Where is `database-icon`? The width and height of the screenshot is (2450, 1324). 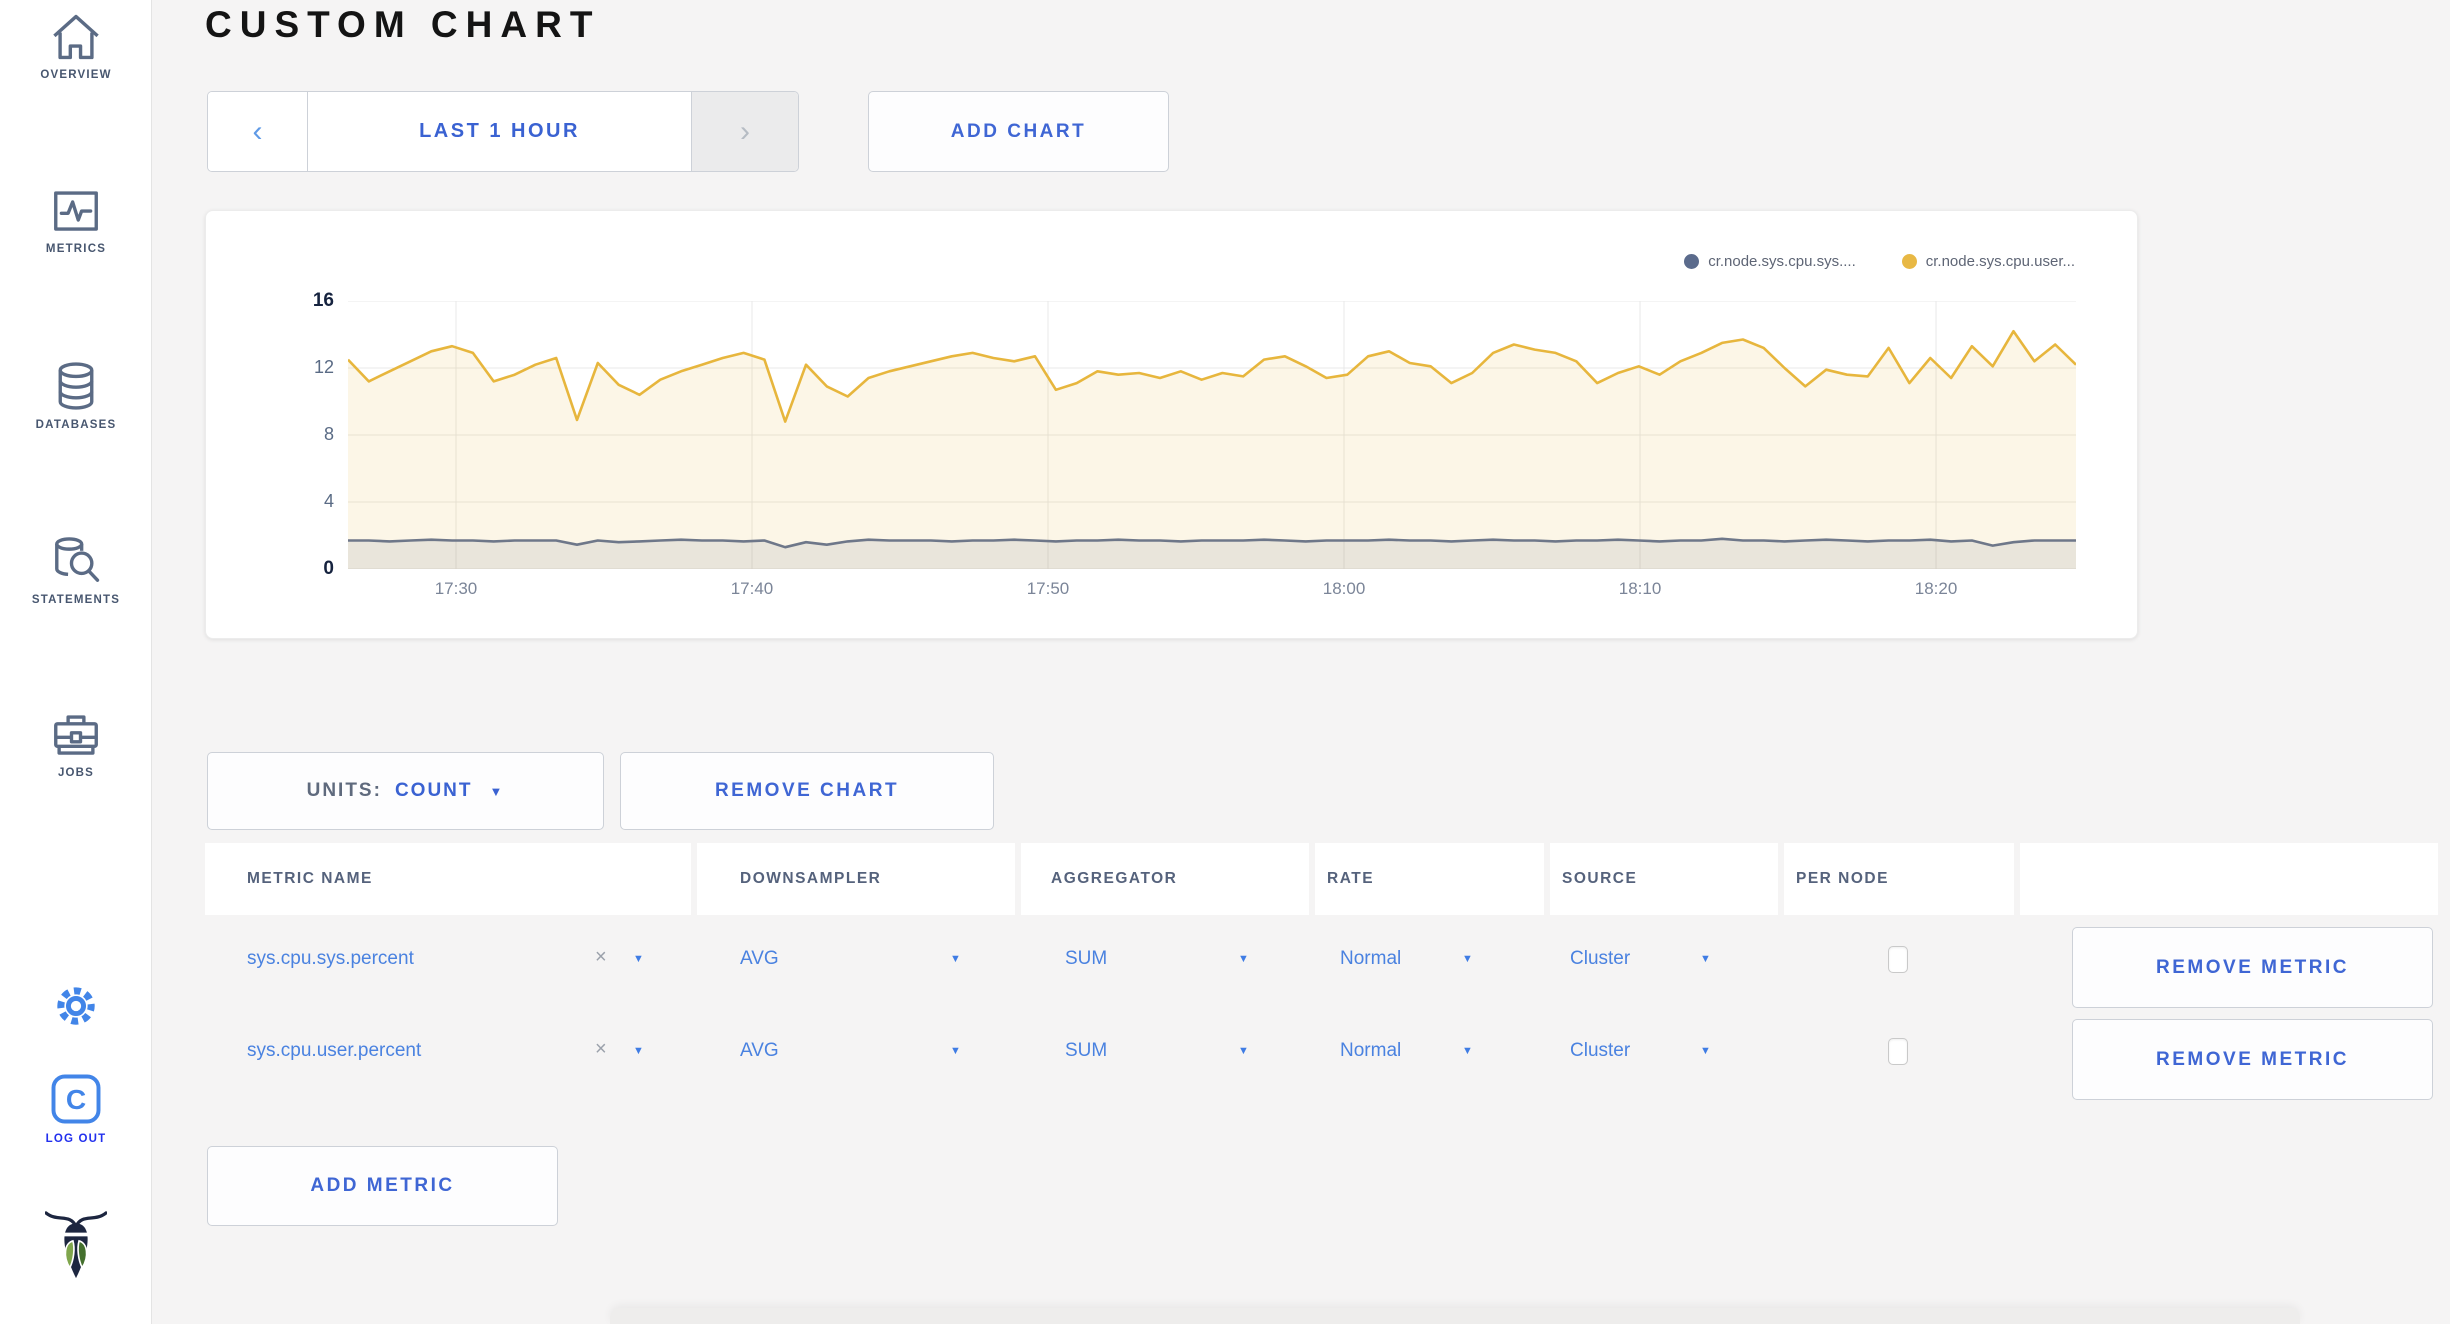
database-icon is located at coordinates (76, 386).